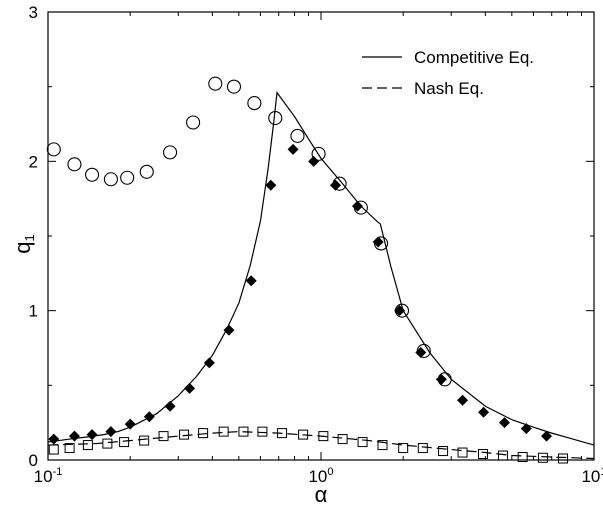 The image size is (603, 507). Describe the element at coordinates (29, 237) in the screenshot. I see `y-axis-label-sub: 1` at that location.